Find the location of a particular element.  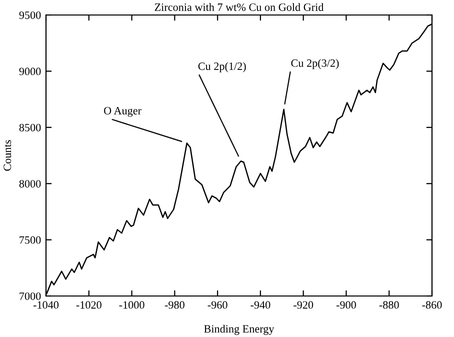

y-tick-label: 9500 is located at coordinates (30, 15).